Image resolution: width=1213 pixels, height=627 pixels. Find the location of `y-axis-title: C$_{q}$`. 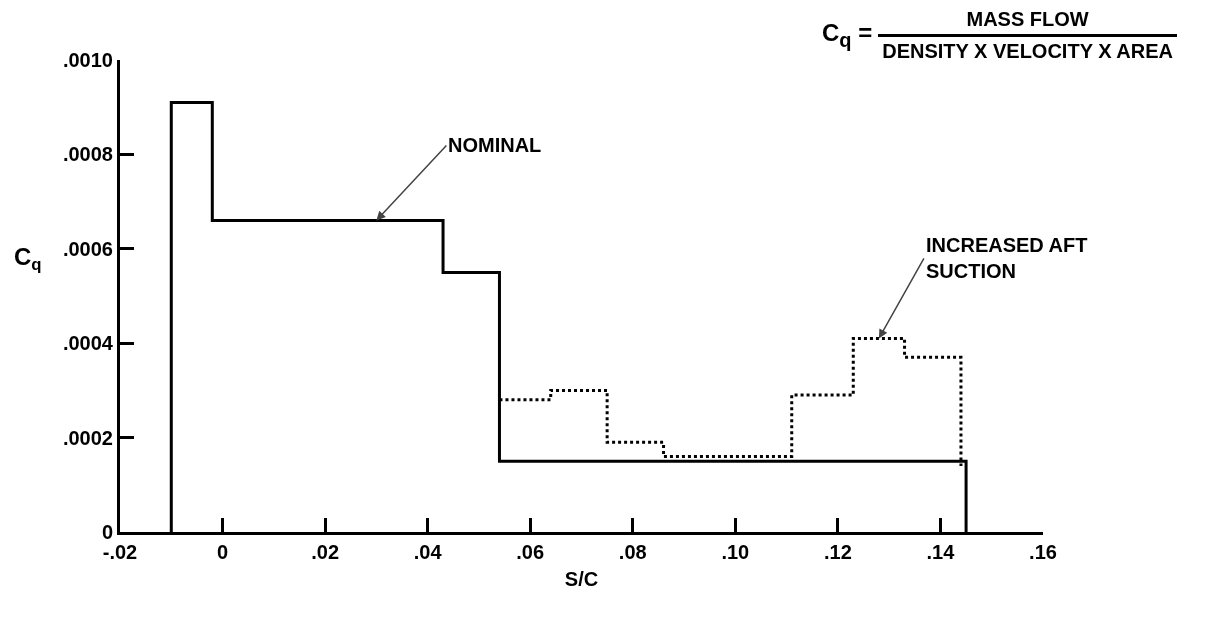

y-axis-title: C$_{q}$ is located at coordinates (28, 259).